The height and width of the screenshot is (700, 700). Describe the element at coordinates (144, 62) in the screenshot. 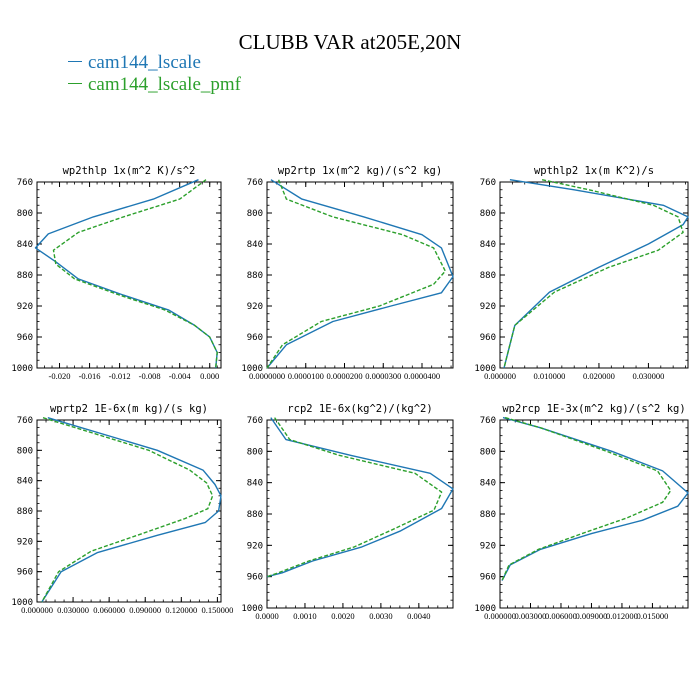

I see `legend-label: cam144_lscale` at that location.